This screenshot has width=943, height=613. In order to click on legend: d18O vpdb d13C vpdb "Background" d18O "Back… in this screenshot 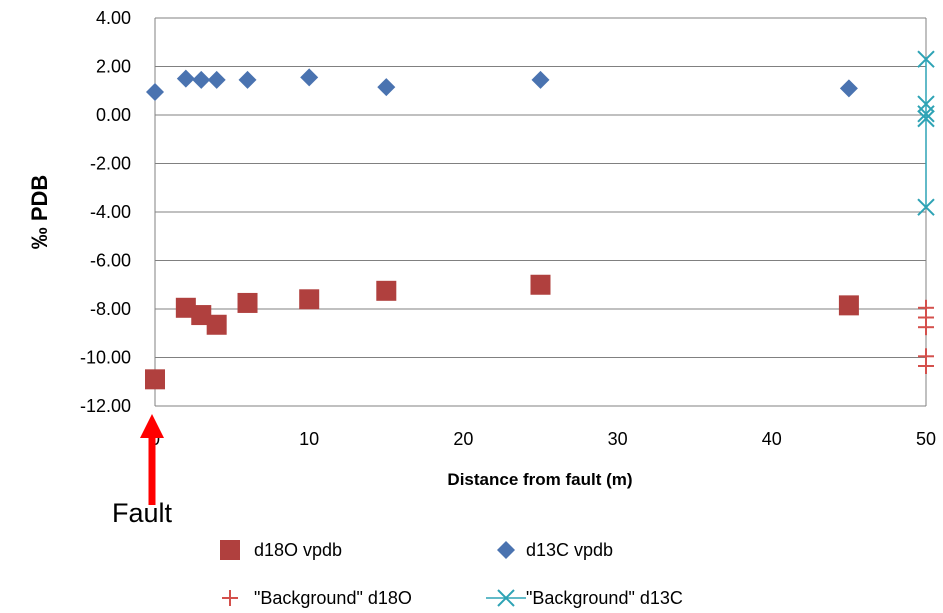, I will do `click(451, 574)`.